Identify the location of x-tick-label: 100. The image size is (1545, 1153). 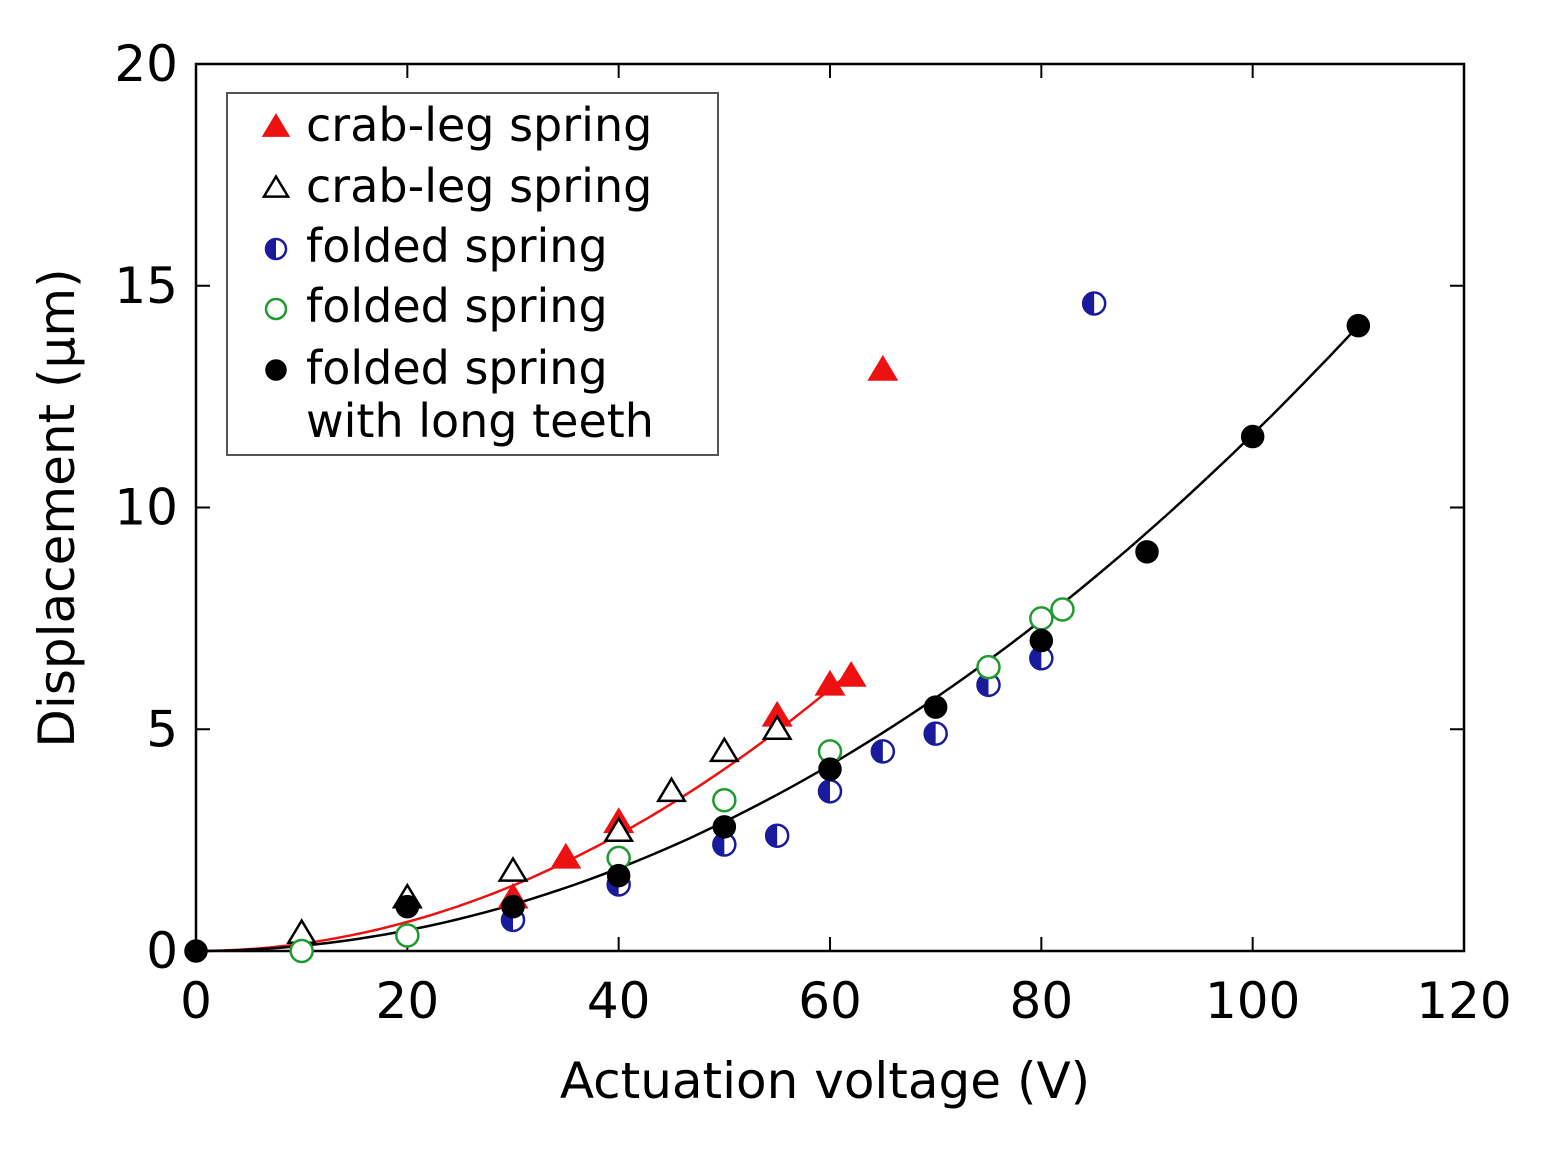
(1252, 1001).